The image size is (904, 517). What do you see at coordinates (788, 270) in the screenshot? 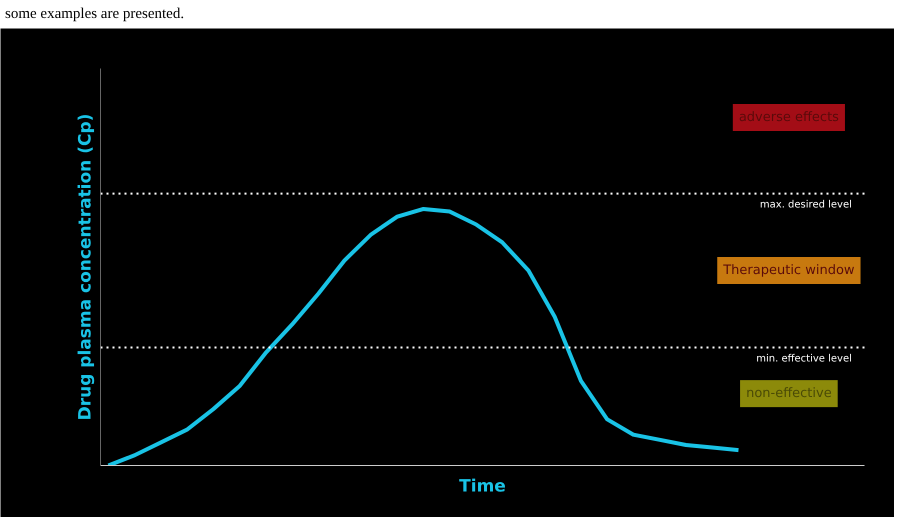
I see `annotation: Therapeutic window` at bounding box center [788, 270].